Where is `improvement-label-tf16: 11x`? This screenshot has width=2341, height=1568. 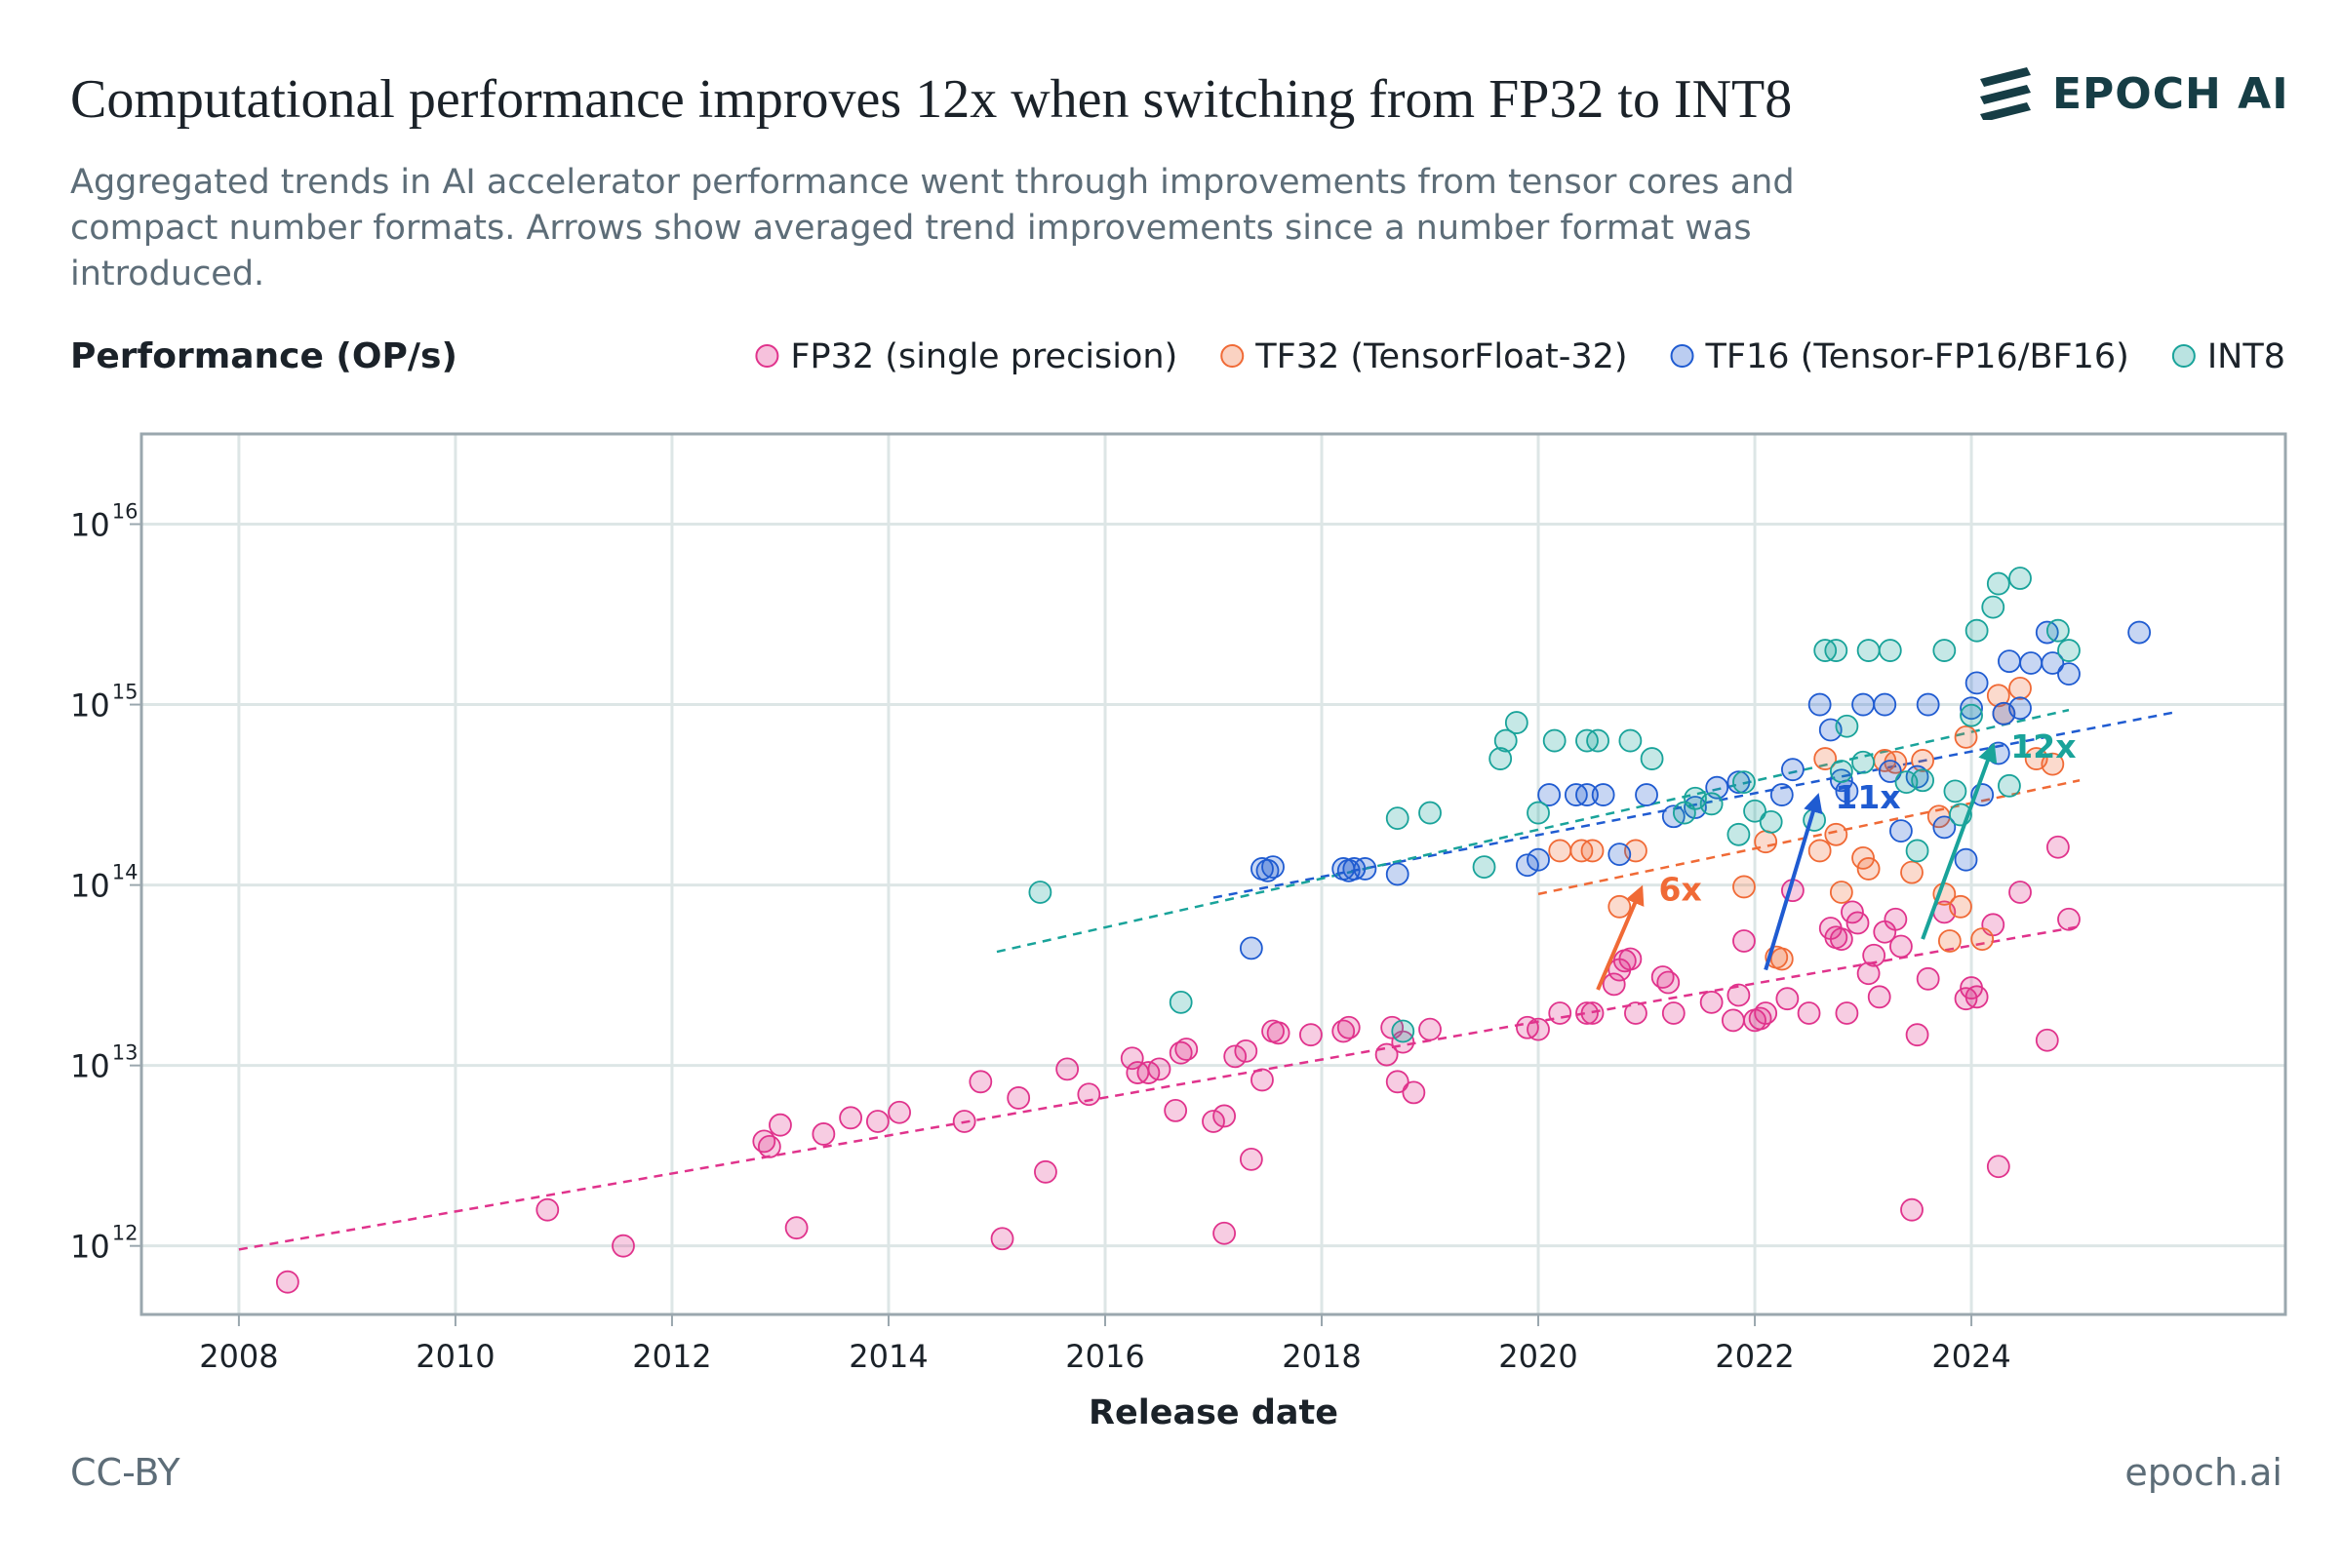
improvement-label-tf16: 11x is located at coordinates (1867, 797).